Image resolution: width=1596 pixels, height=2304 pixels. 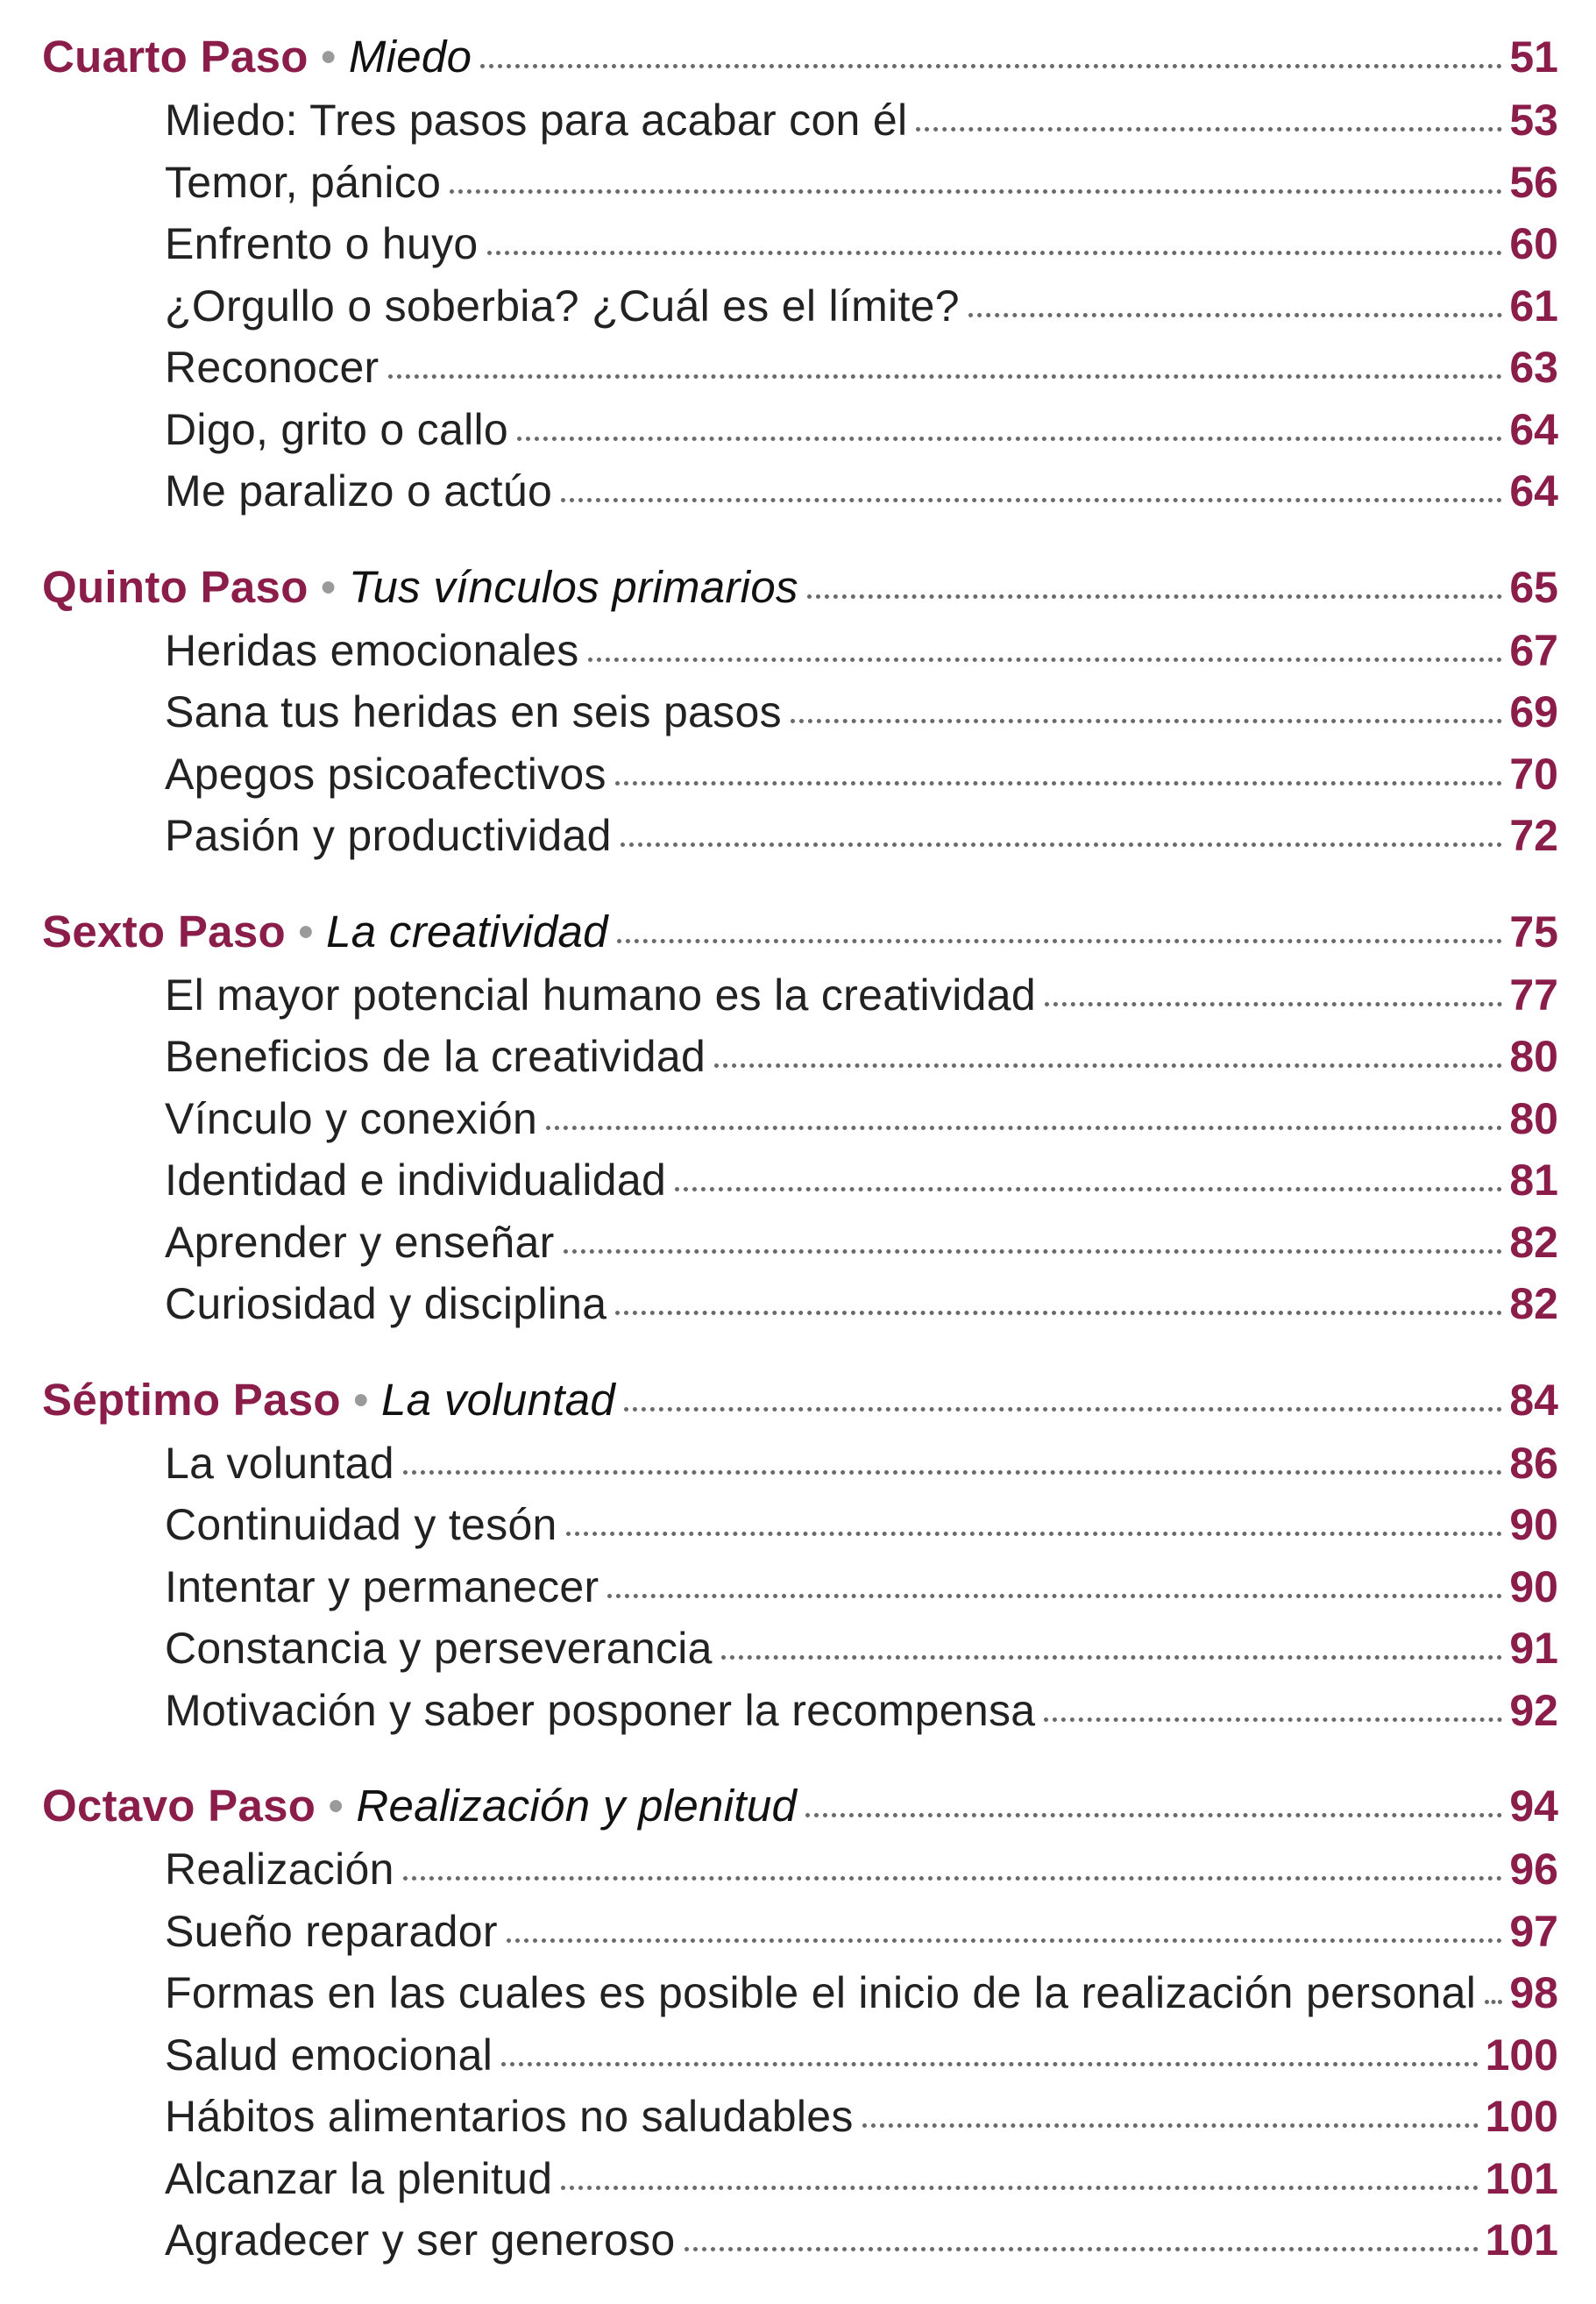 I want to click on toc-entry: Me paralizo o actúo 64, so click(x=800, y=491).